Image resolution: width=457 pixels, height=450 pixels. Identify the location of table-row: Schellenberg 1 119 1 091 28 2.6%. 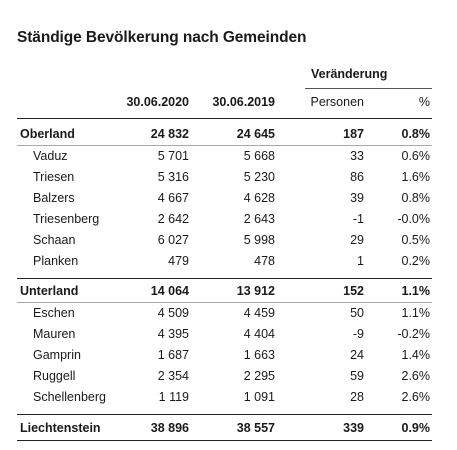
(228, 397).